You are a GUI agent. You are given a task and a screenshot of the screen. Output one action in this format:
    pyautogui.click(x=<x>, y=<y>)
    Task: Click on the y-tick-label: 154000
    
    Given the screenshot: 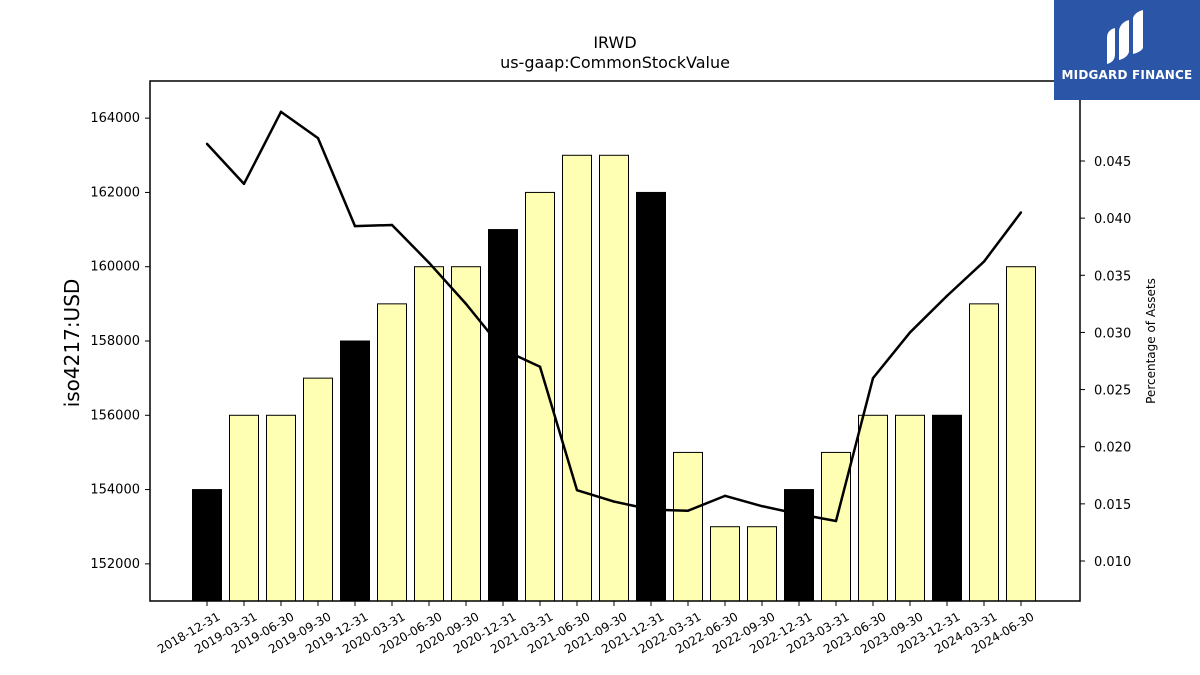 What is the action you would take?
    pyautogui.click(x=115, y=490)
    